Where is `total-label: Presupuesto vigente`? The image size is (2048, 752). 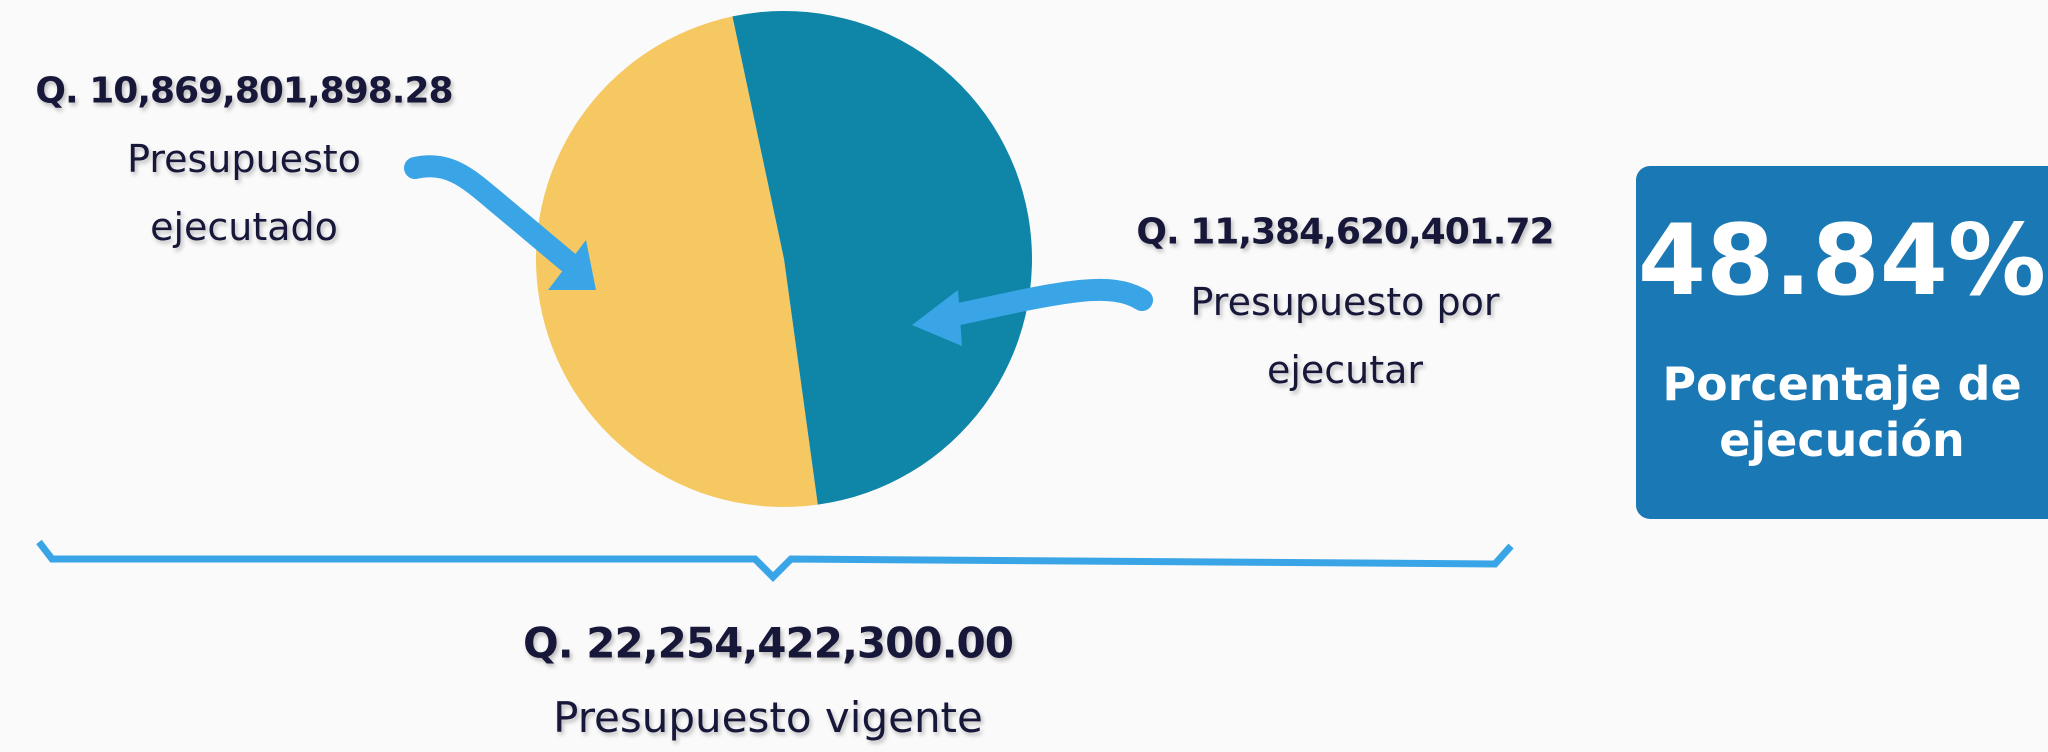 total-label: Presupuesto vigente is located at coordinates (768, 717).